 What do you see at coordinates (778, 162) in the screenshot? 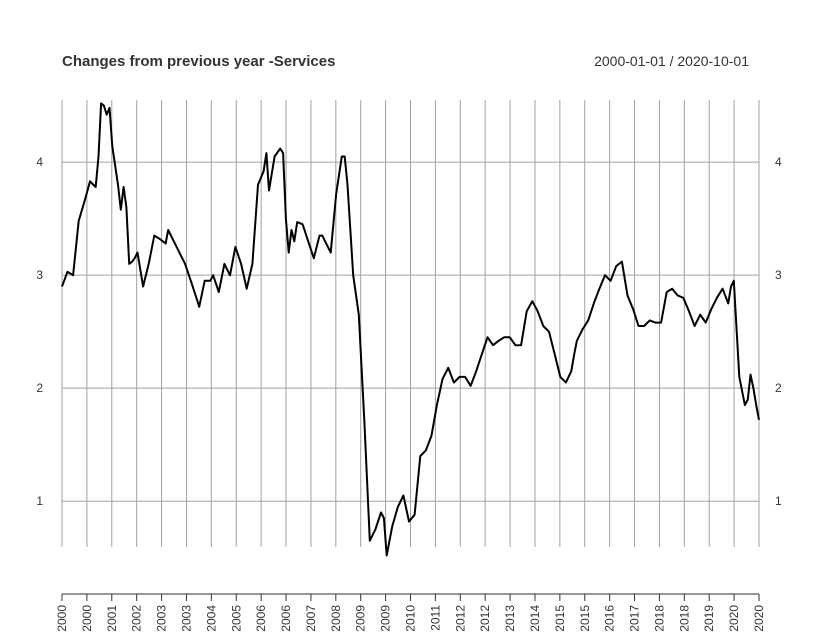
I see `y-tick-label-right: 4` at bounding box center [778, 162].